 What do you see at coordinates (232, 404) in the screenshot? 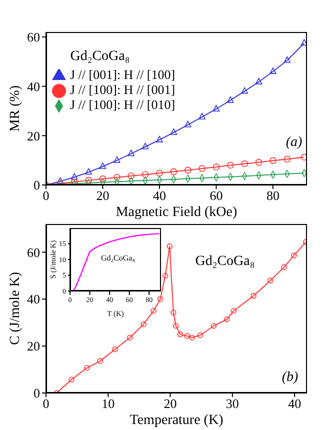
I see `x-tick-label: 30` at bounding box center [232, 404].